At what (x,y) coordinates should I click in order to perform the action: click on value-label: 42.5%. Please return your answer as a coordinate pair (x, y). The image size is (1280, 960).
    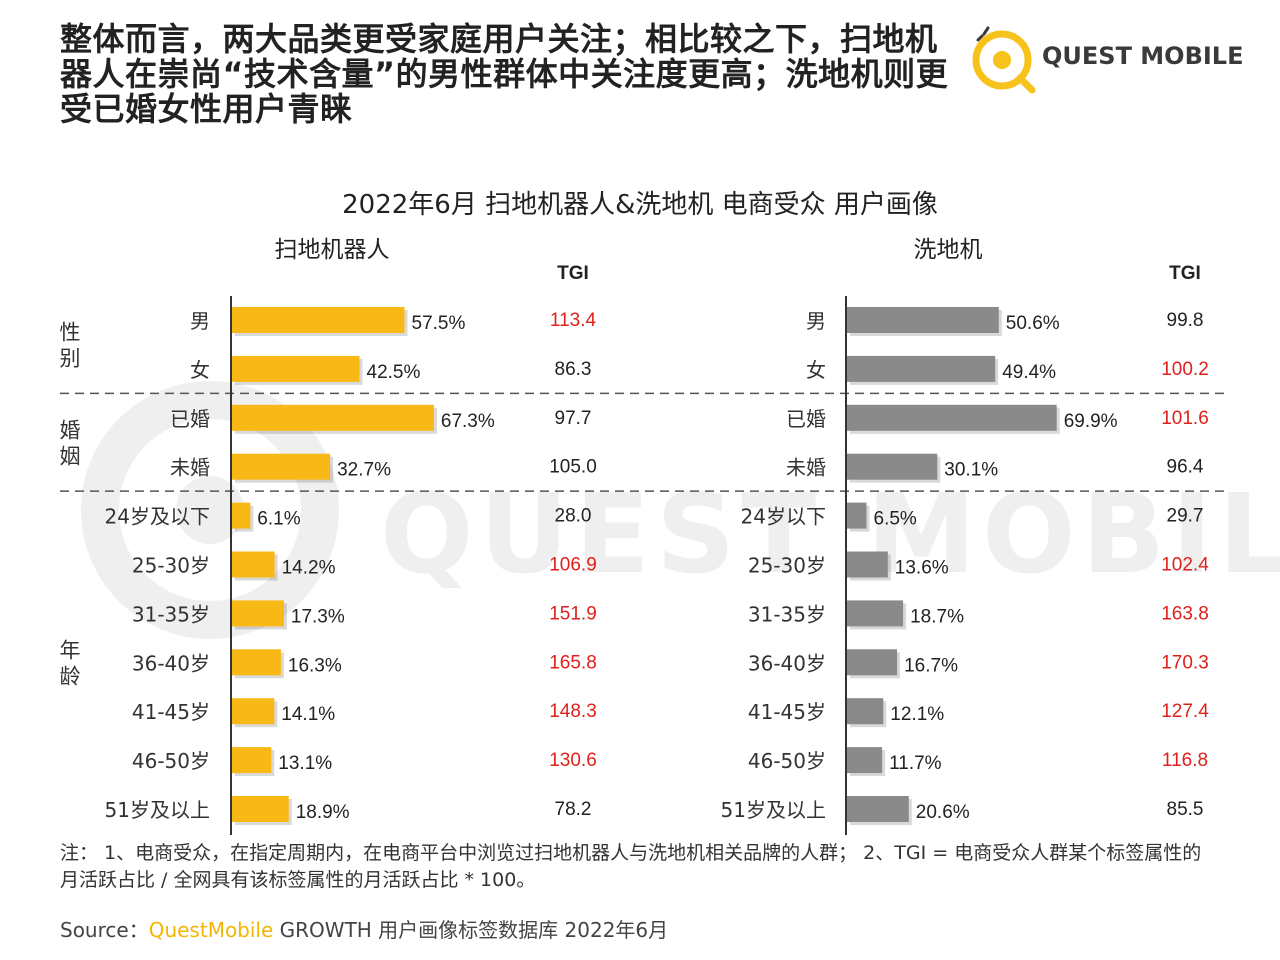
    Looking at the image, I should click on (394, 372).